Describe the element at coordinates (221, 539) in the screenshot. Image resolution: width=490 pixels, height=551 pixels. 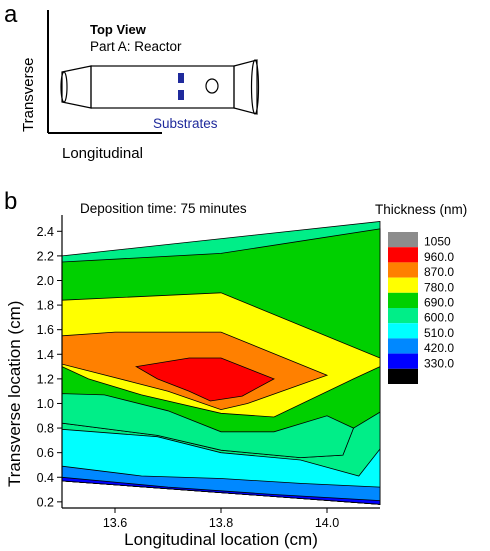
I see `x-axis-label: Longitudinal location (cm)` at that location.